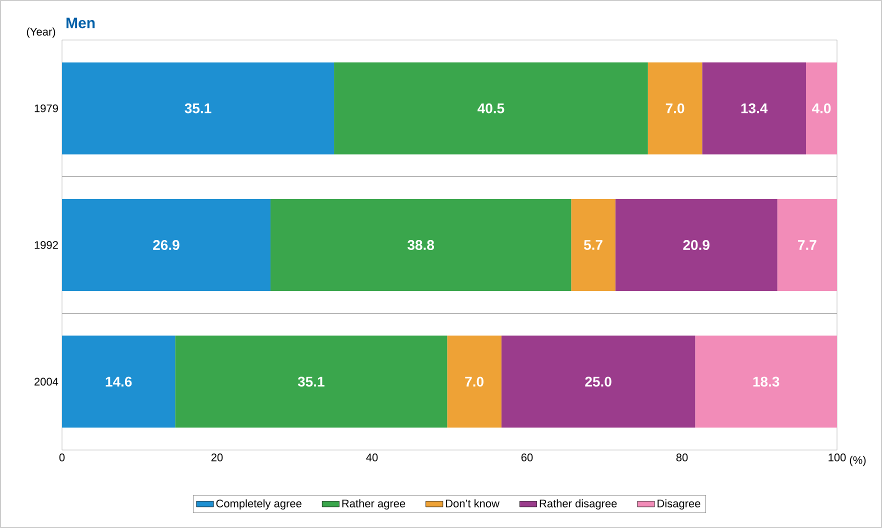 The width and height of the screenshot is (882, 528). I want to click on data-label: 26.9, so click(166, 245).